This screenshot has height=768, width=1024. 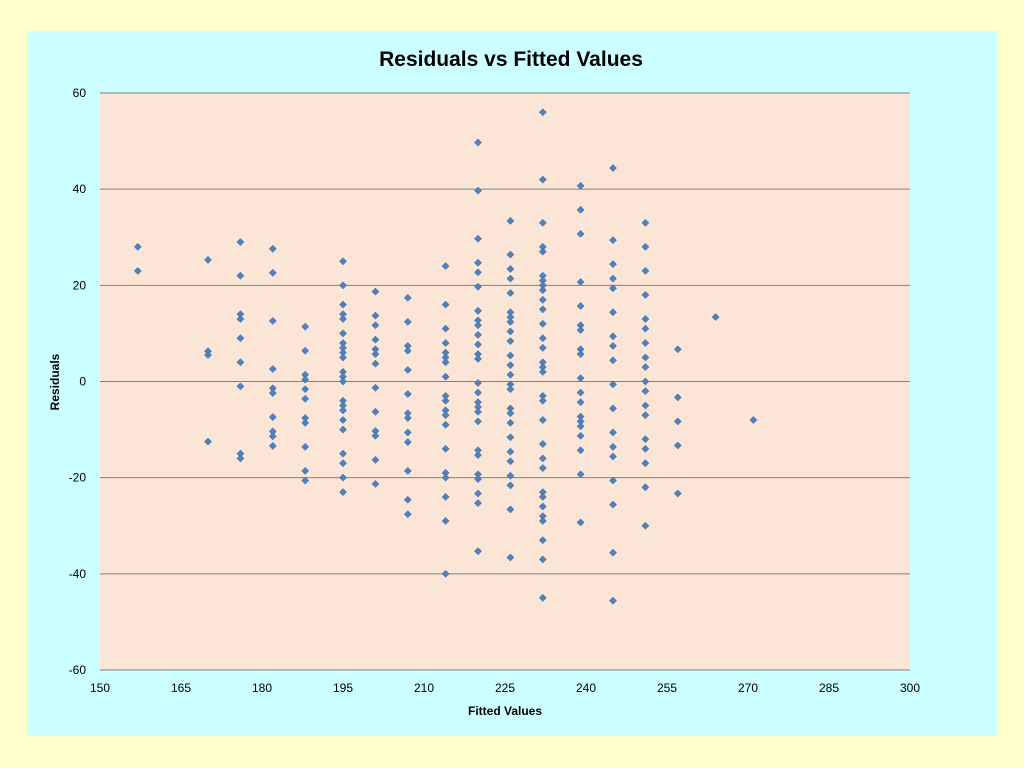 I want to click on y-tick-label: 60, so click(x=80, y=93).